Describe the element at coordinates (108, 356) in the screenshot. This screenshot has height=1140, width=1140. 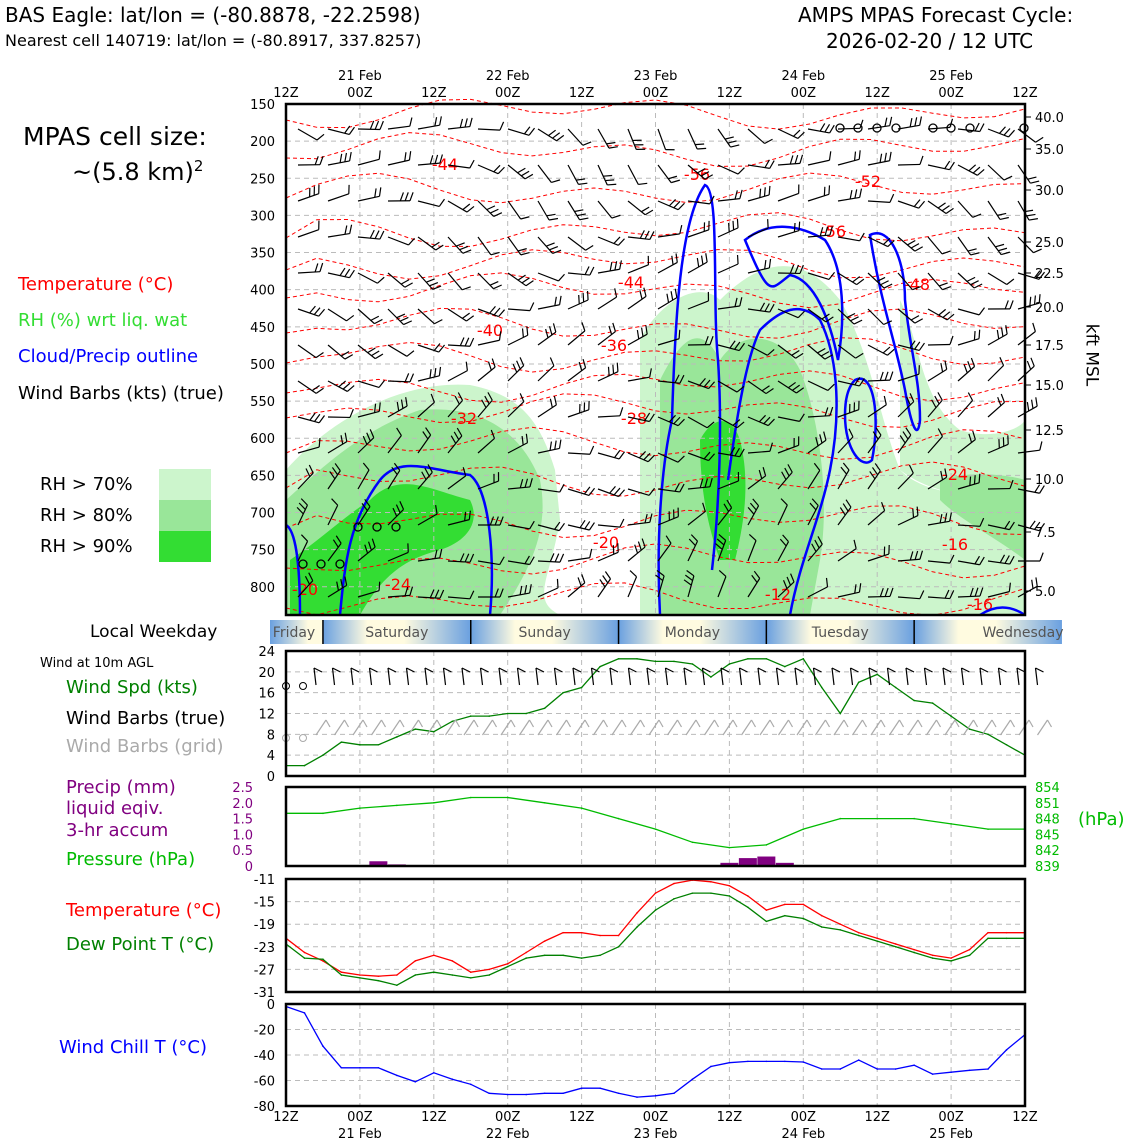
I see `legend-cloud: Cloud/Precip outline` at that location.